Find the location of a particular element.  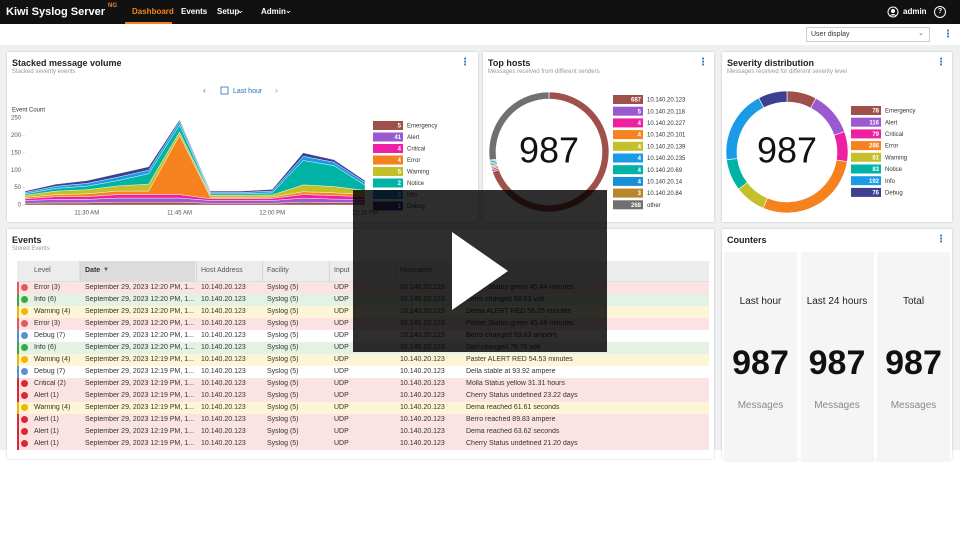

legend-value: 286 is located at coordinates (874, 147).